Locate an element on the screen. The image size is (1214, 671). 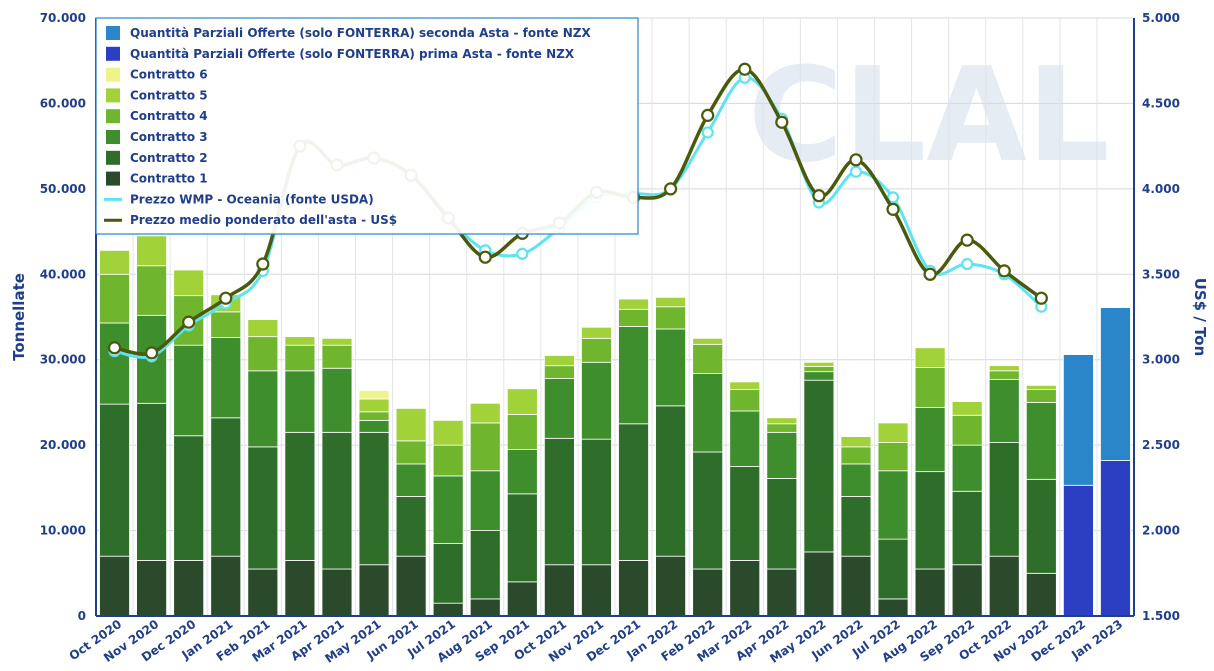
y-right-tick-label: 4.000 is located at coordinates (1161, 189).